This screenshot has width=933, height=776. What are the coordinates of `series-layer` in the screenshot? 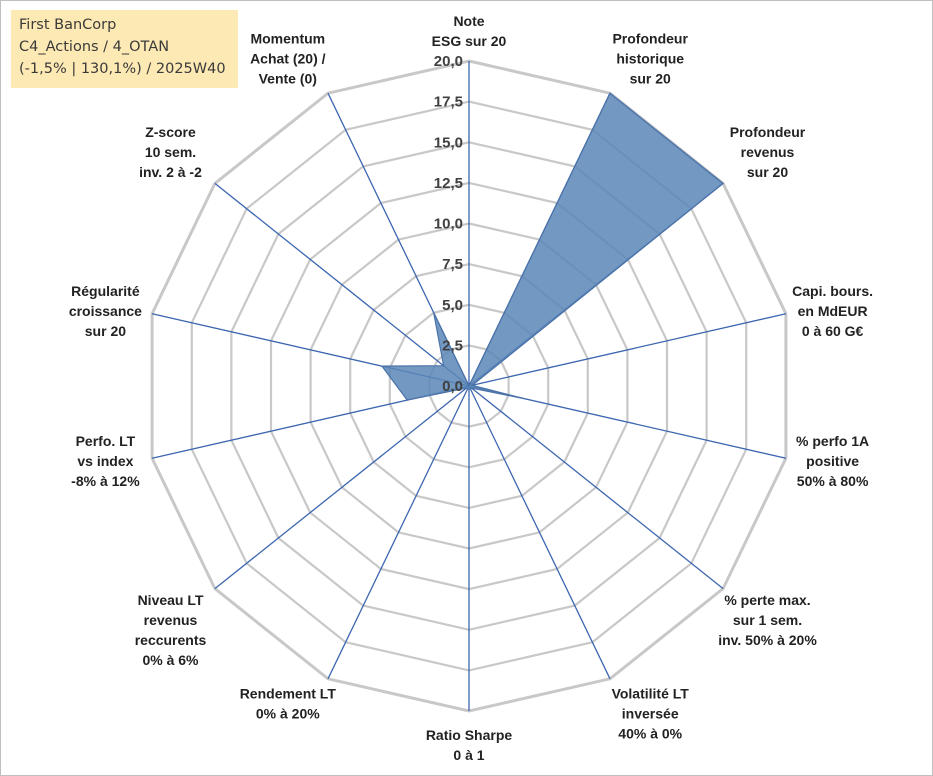 It's located at (552, 246).